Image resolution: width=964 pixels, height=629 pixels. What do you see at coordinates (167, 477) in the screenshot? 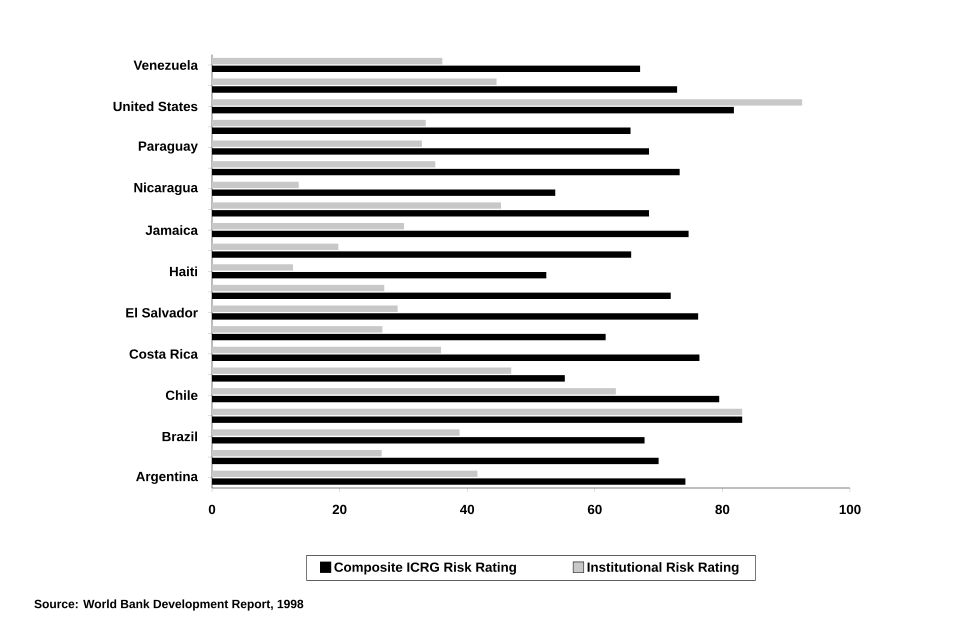
I see `y-tick-label: Argentina` at bounding box center [167, 477].